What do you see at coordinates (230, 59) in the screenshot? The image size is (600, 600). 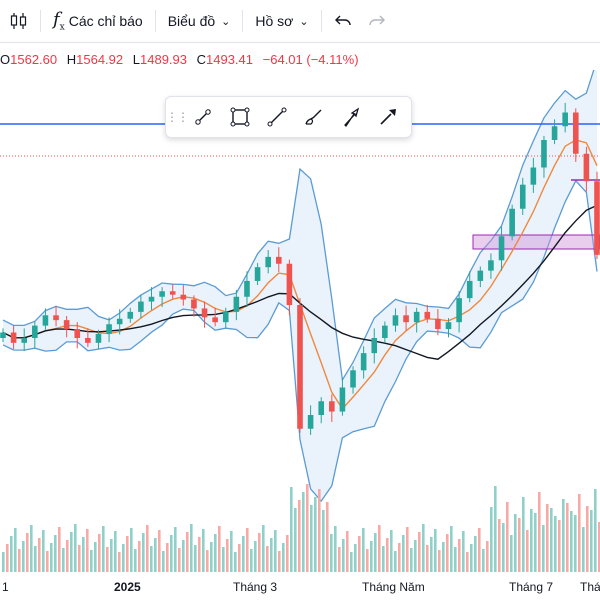 I see `close-value: 1493.41` at bounding box center [230, 59].